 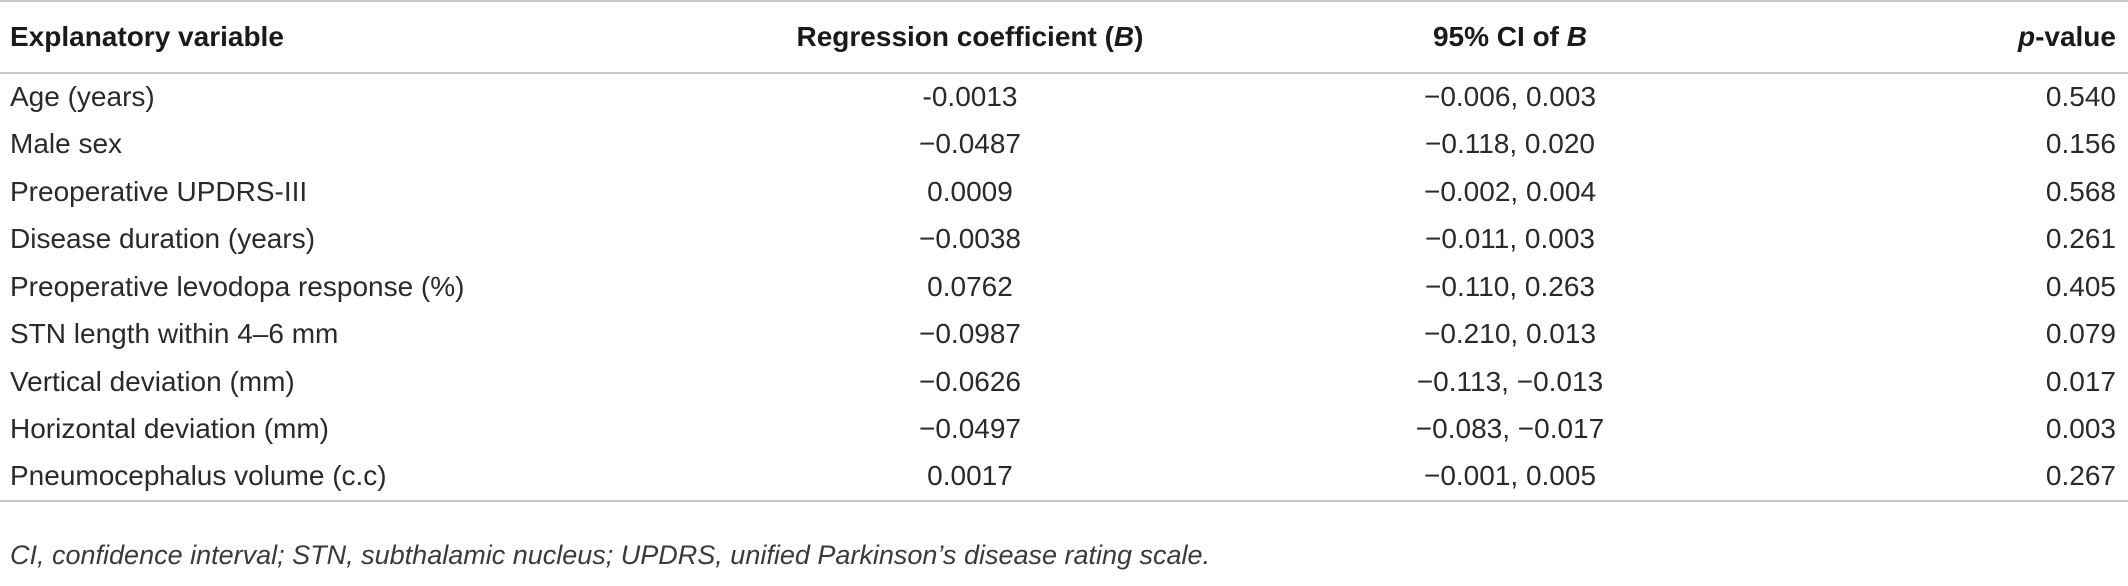 What do you see at coordinates (2080, 97) in the screenshot?
I see `cell-p-value: 0.540` at bounding box center [2080, 97].